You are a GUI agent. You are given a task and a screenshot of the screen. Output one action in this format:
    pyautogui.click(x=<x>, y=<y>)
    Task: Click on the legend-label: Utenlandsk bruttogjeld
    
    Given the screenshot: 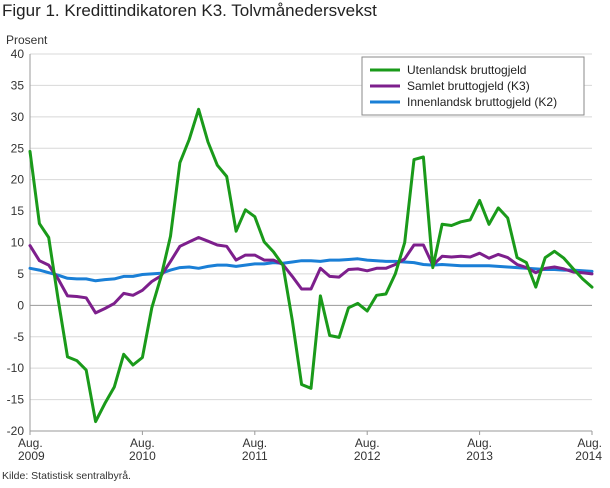 What is the action you would take?
    pyautogui.click(x=466, y=70)
    